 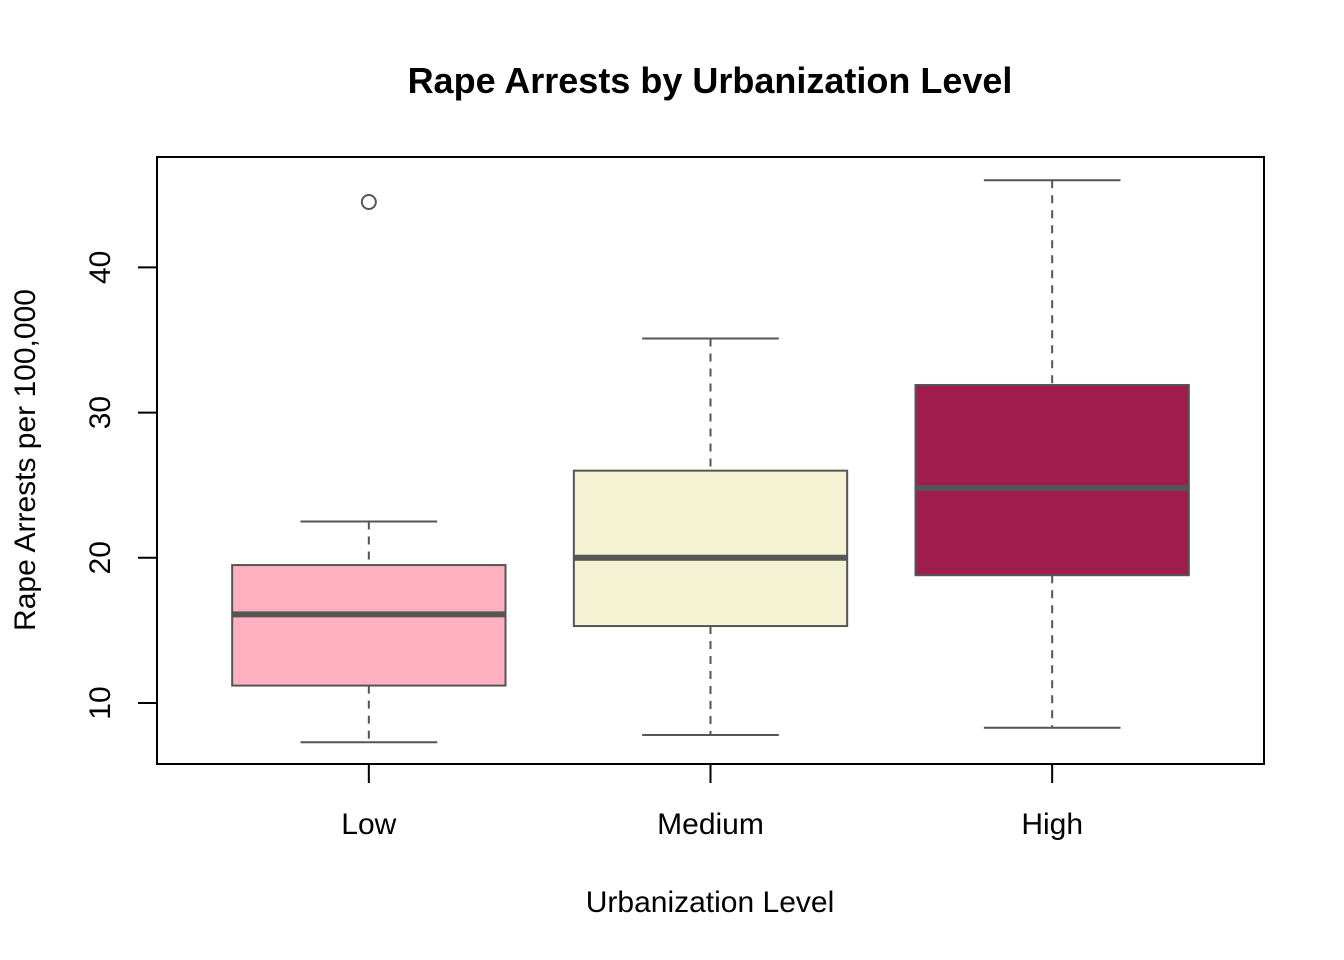 What do you see at coordinates (1052, 824) in the screenshot?
I see `x-tick-label: High` at bounding box center [1052, 824].